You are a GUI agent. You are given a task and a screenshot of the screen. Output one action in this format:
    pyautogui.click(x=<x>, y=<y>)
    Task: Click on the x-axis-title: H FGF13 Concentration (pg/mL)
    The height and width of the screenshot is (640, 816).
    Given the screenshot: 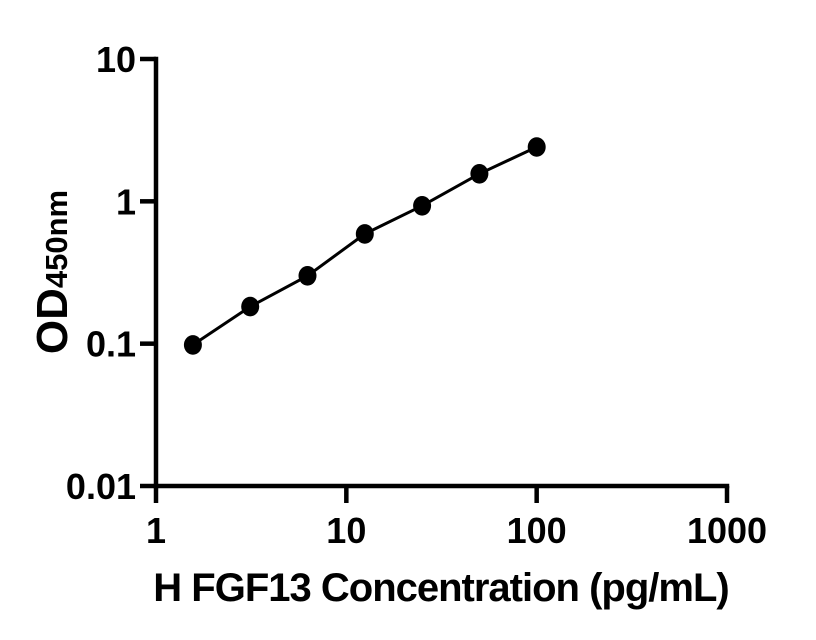 What is the action you would take?
    pyautogui.click(x=440, y=588)
    